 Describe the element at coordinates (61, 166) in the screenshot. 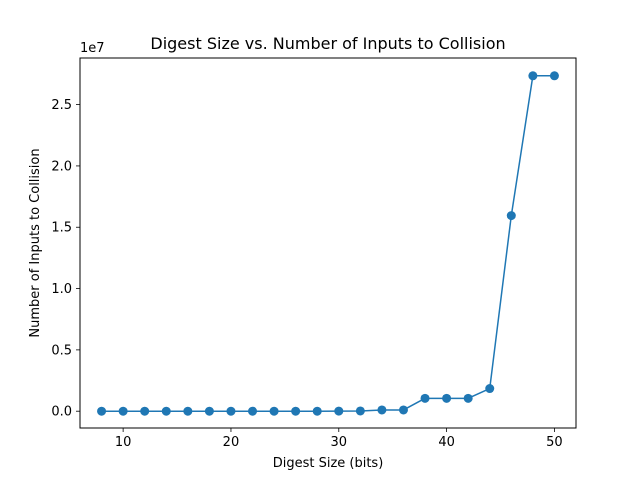

I see `y-tick-label: 2.0` at that location.